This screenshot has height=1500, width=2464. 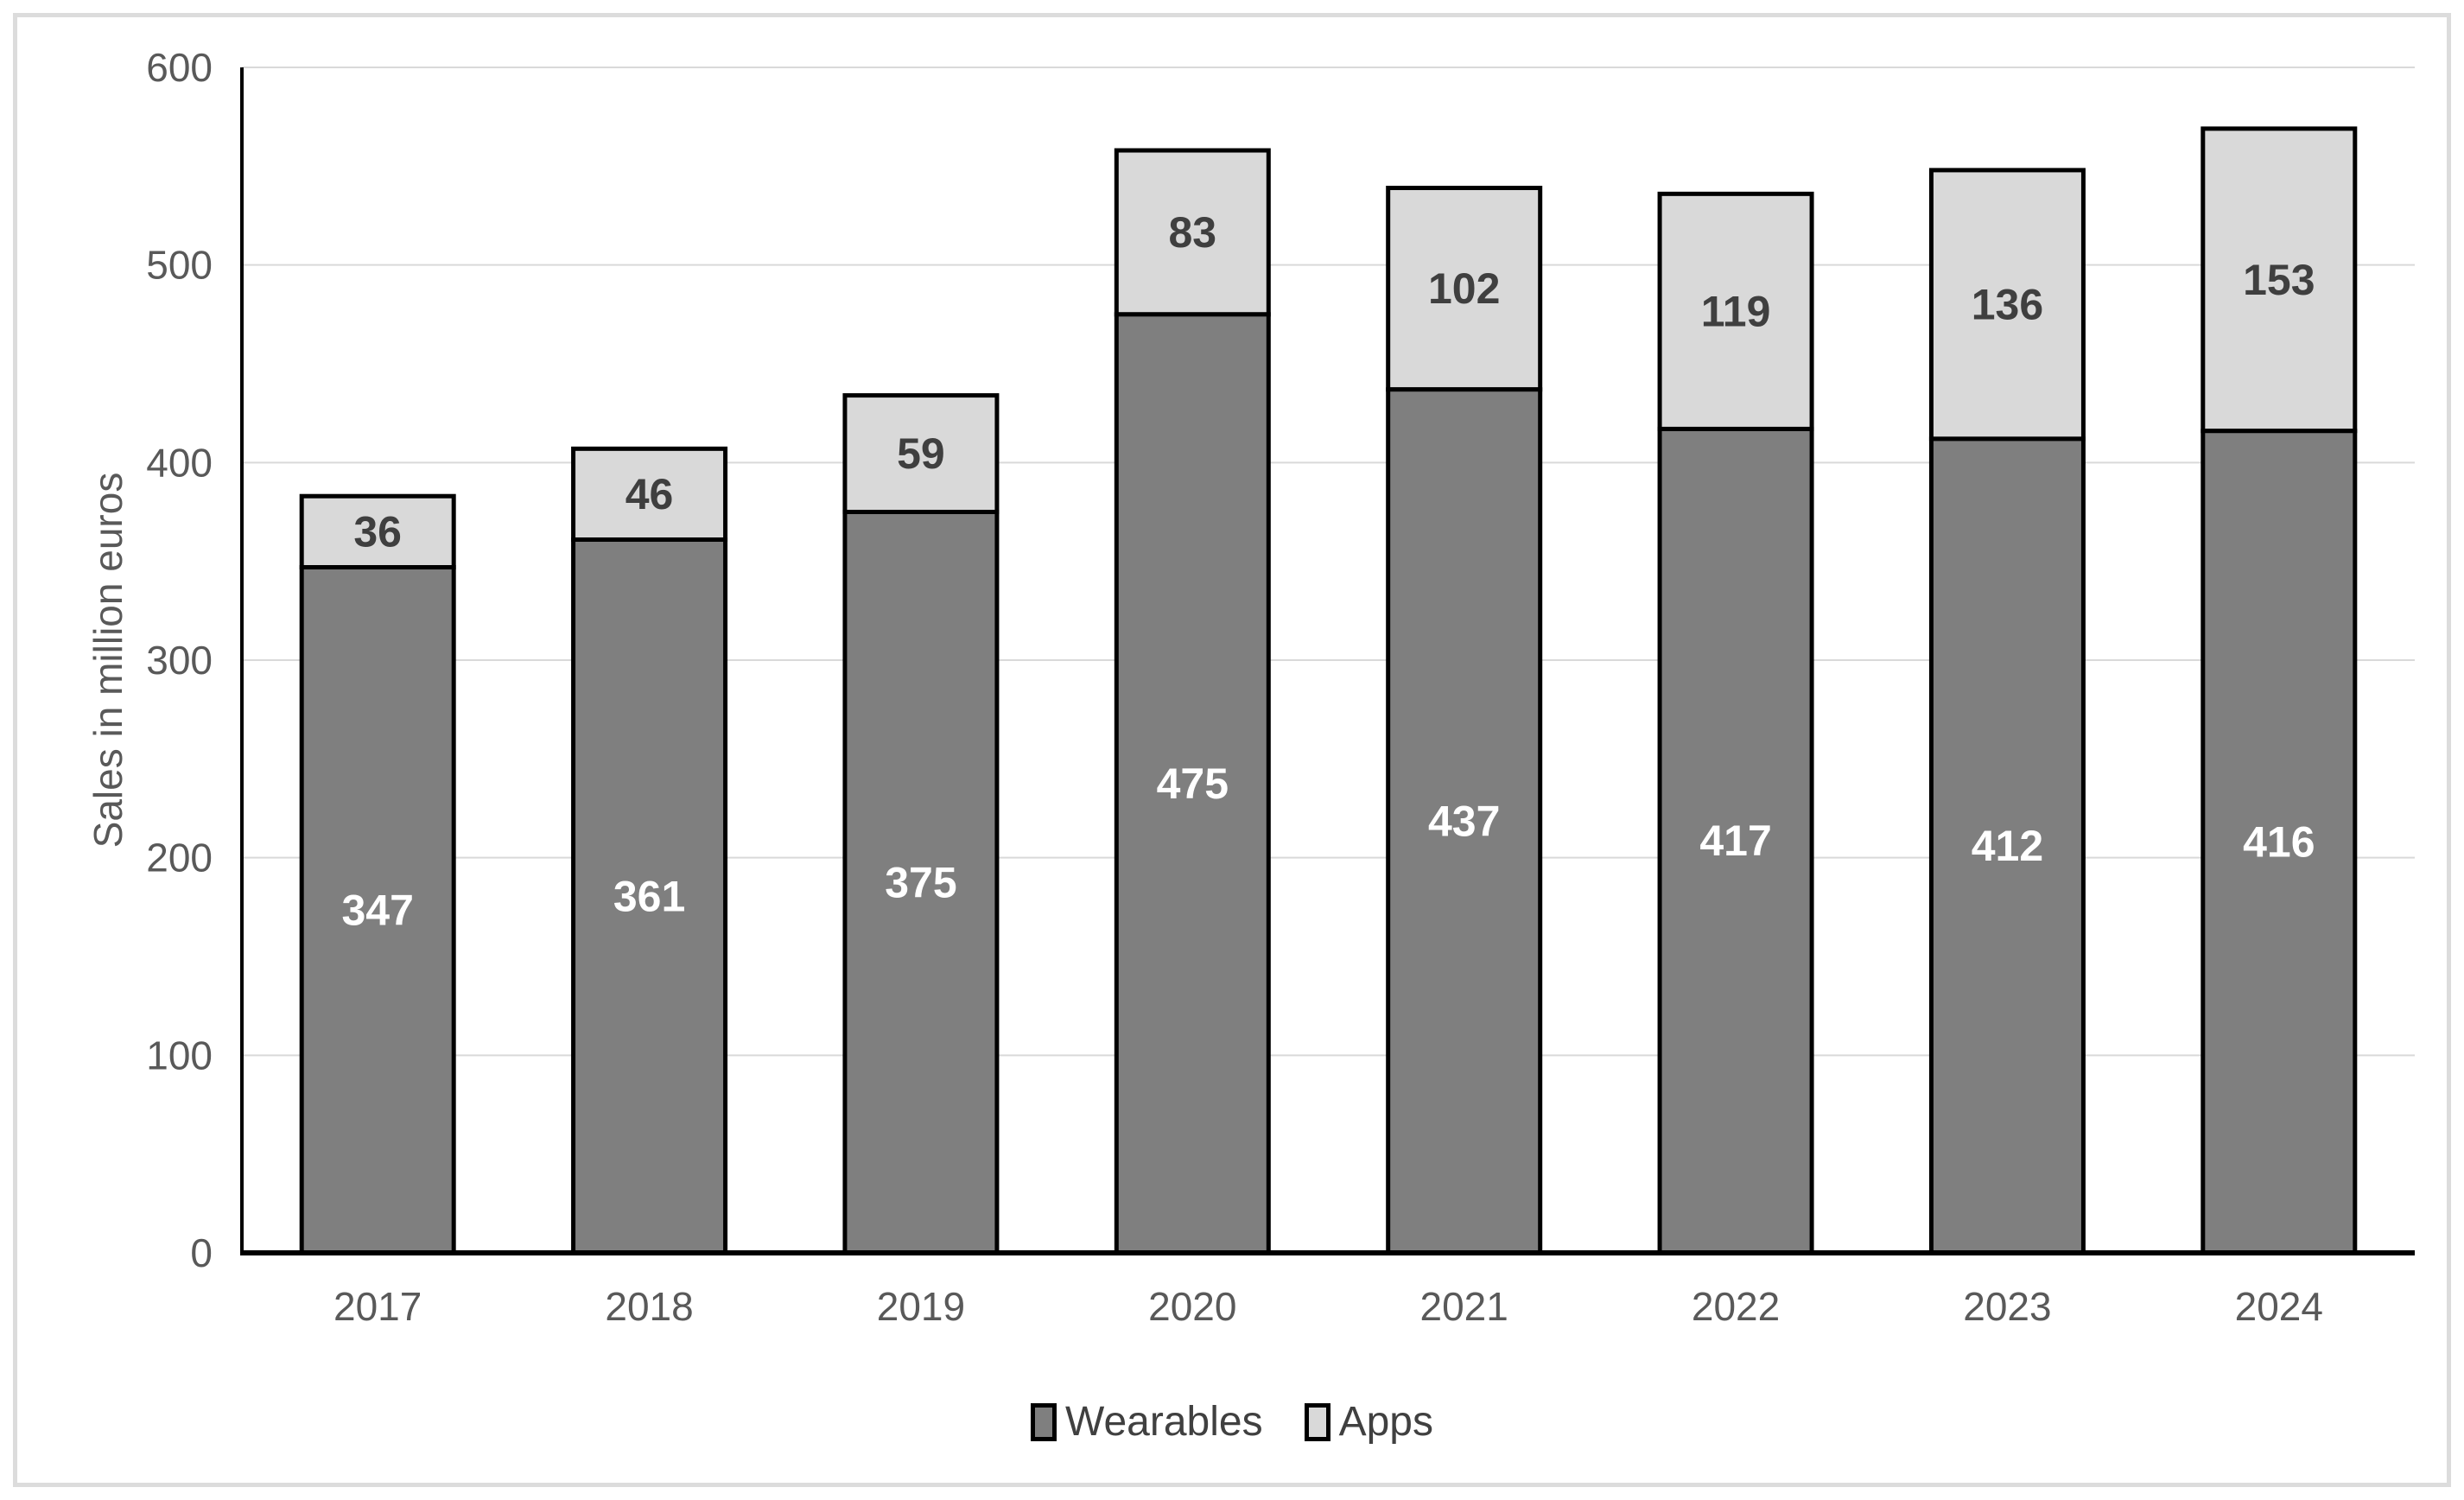 What do you see at coordinates (179, 1055) in the screenshot?
I see `y-tick-label-100: 100` at bounding box center [179, 1055].